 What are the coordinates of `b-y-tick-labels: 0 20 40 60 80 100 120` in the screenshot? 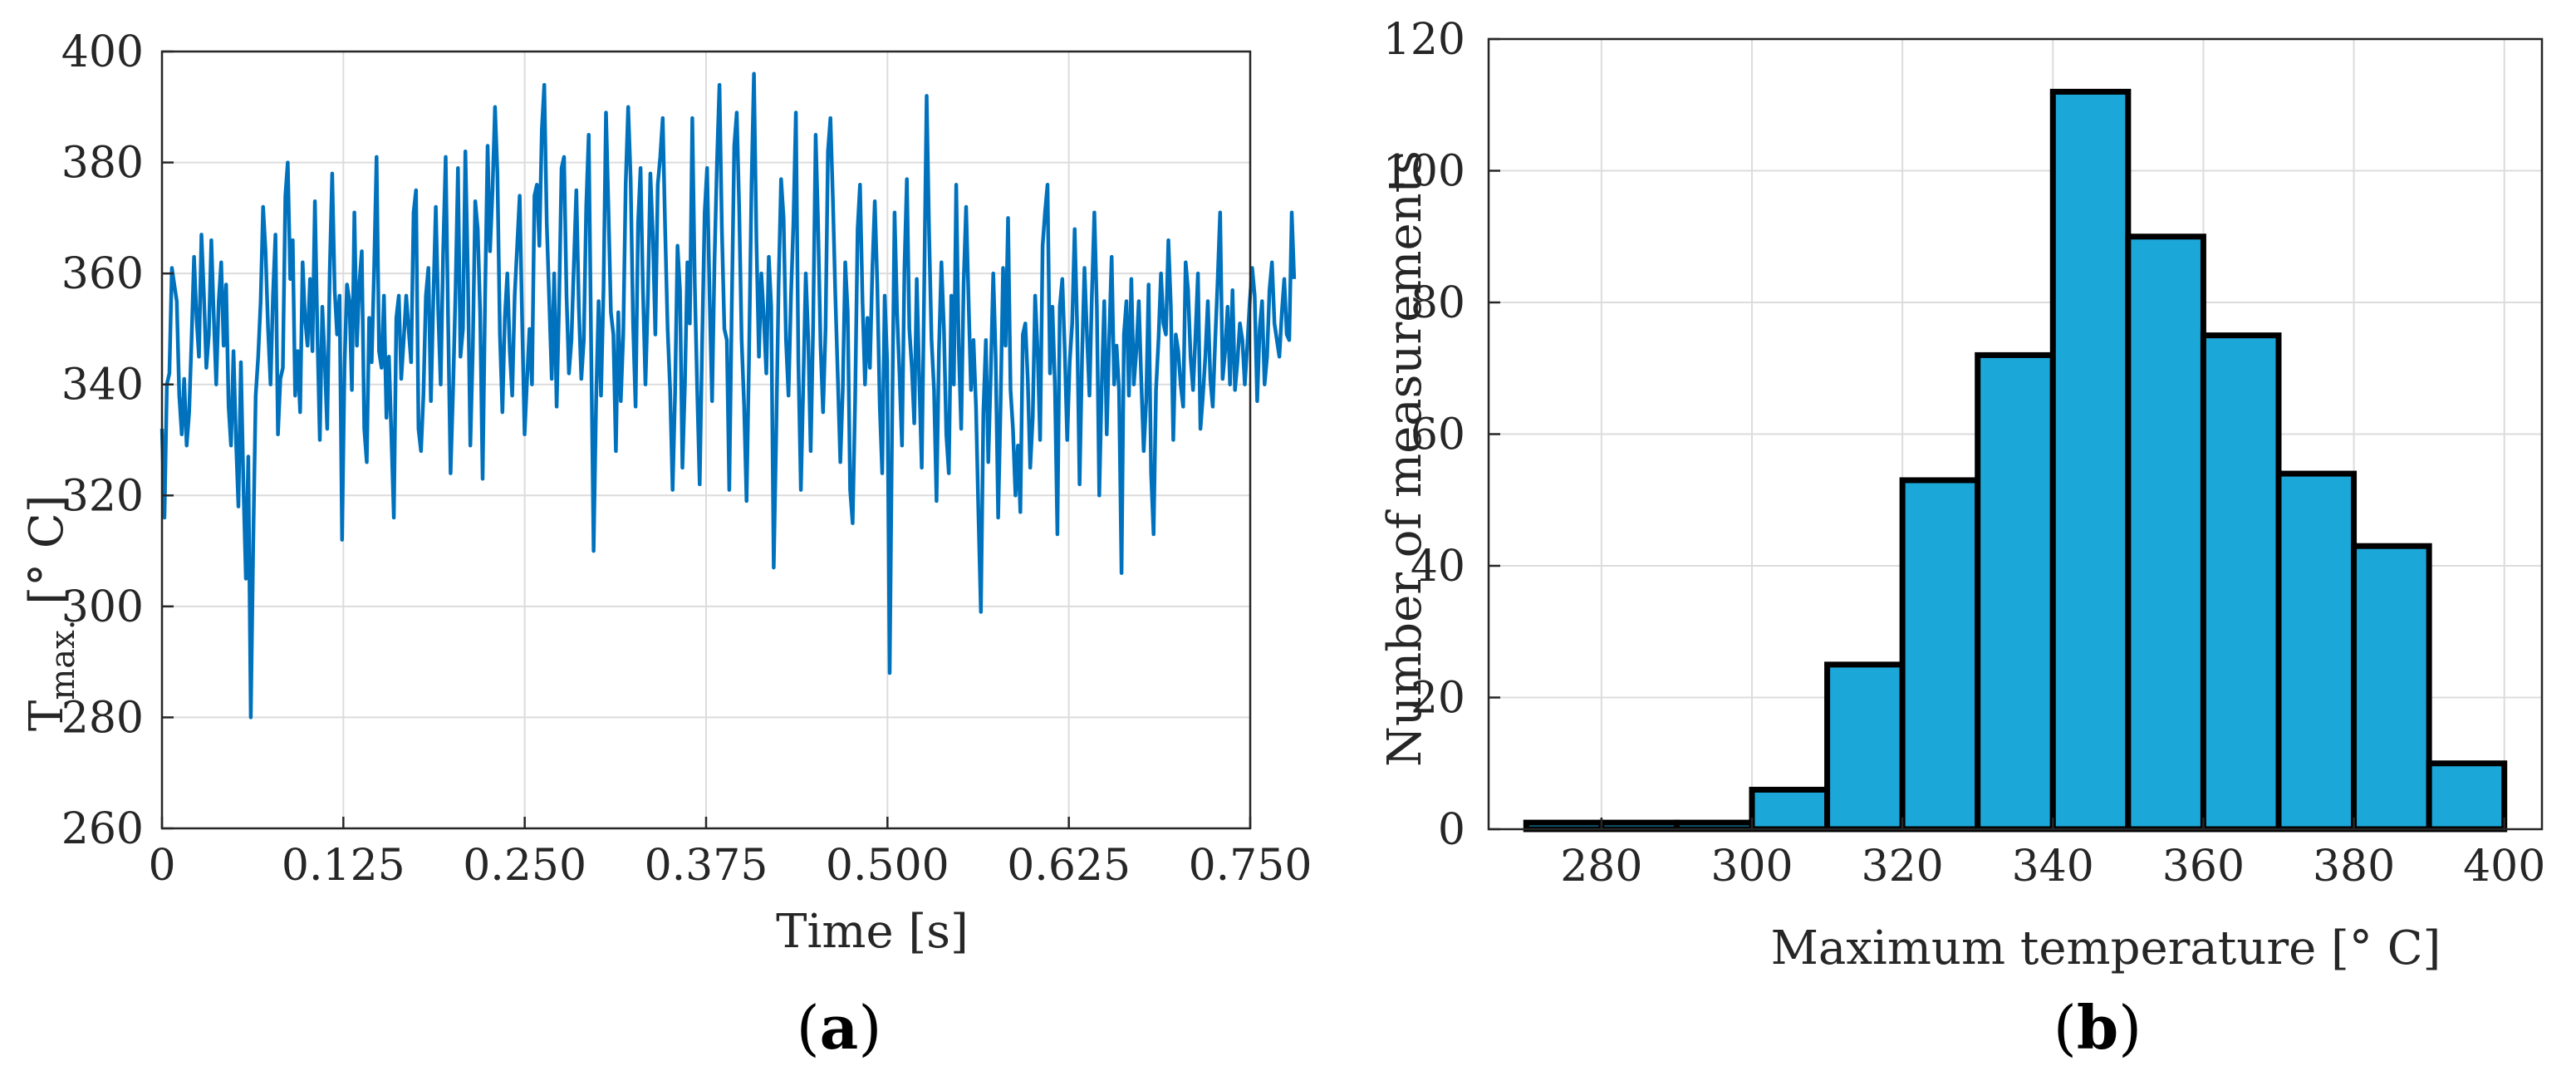 It's located at (1424, 435).